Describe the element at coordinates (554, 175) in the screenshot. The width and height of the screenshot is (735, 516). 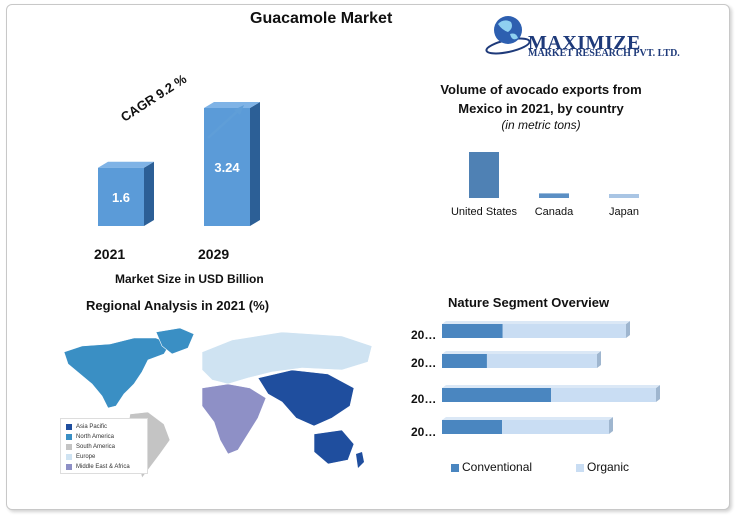
I see `exports-chart` at that location.